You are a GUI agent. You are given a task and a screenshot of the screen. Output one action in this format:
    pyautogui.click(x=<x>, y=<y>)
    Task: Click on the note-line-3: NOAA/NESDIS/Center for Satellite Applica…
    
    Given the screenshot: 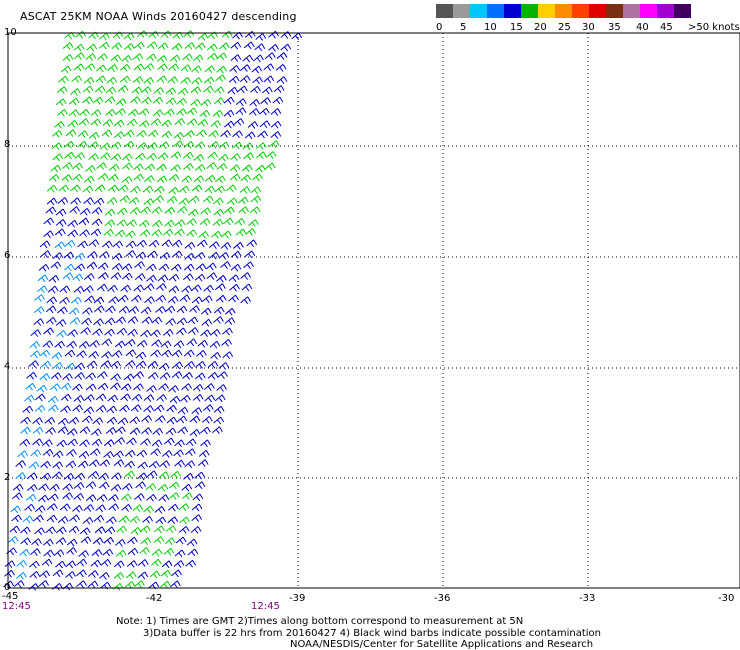 What is the action you would take?
    pyautogui.click(x=442, y=644)
    